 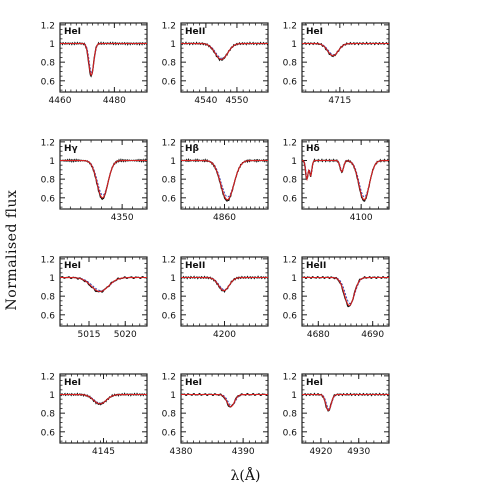 What do you see at coordinates (358, 452) in the screenshot?
I see `x-tick-label: 4930` at bounding box center [358, 452].